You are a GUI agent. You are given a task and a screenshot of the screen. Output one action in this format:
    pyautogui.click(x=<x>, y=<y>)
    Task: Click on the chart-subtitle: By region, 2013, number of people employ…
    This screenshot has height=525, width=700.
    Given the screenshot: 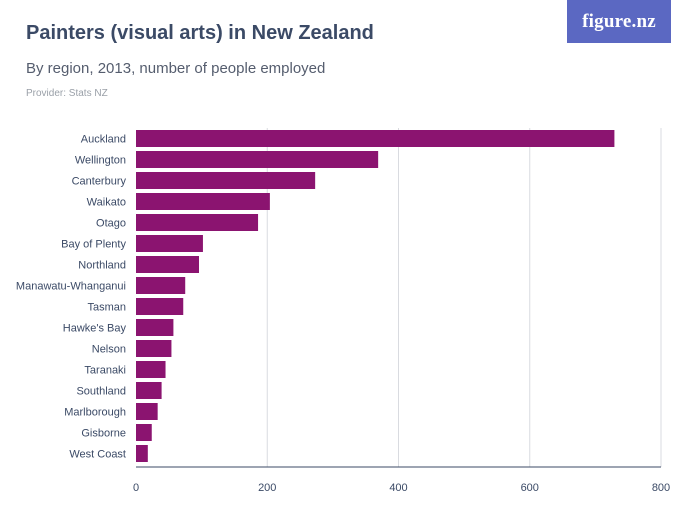 What is the action you would take?
    pyautogui.click(x=176, y=68)
    